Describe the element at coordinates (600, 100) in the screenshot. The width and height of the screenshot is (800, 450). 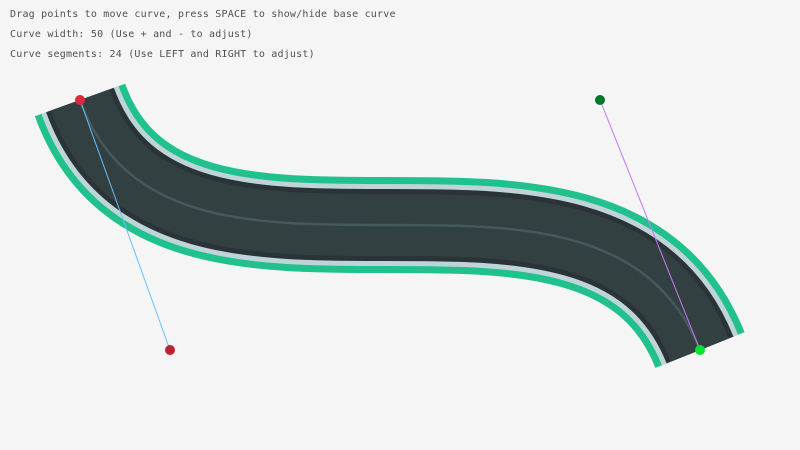
I see `end-tangent-handle` at that location.